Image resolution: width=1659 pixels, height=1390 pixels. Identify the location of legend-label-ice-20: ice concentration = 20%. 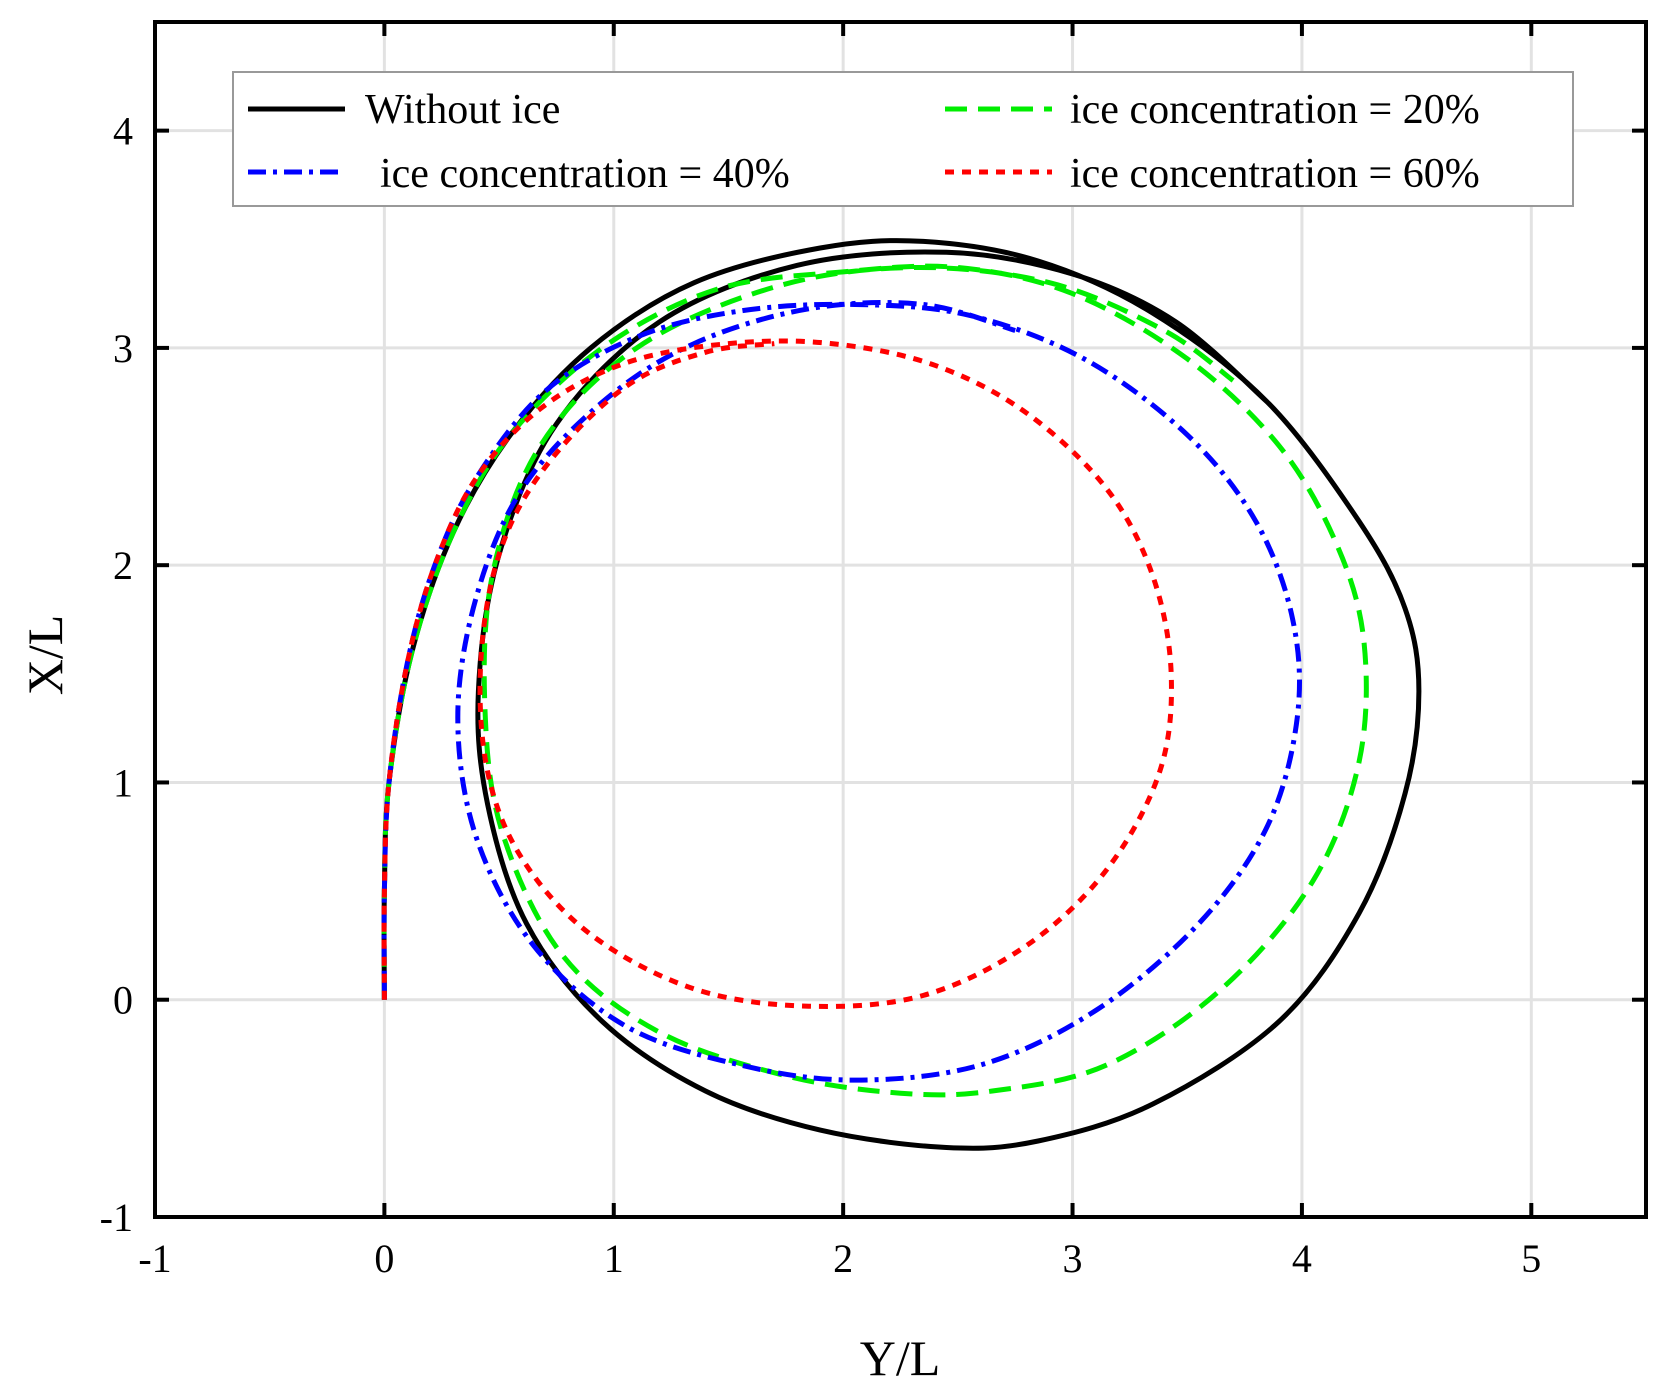
(1275, 110).